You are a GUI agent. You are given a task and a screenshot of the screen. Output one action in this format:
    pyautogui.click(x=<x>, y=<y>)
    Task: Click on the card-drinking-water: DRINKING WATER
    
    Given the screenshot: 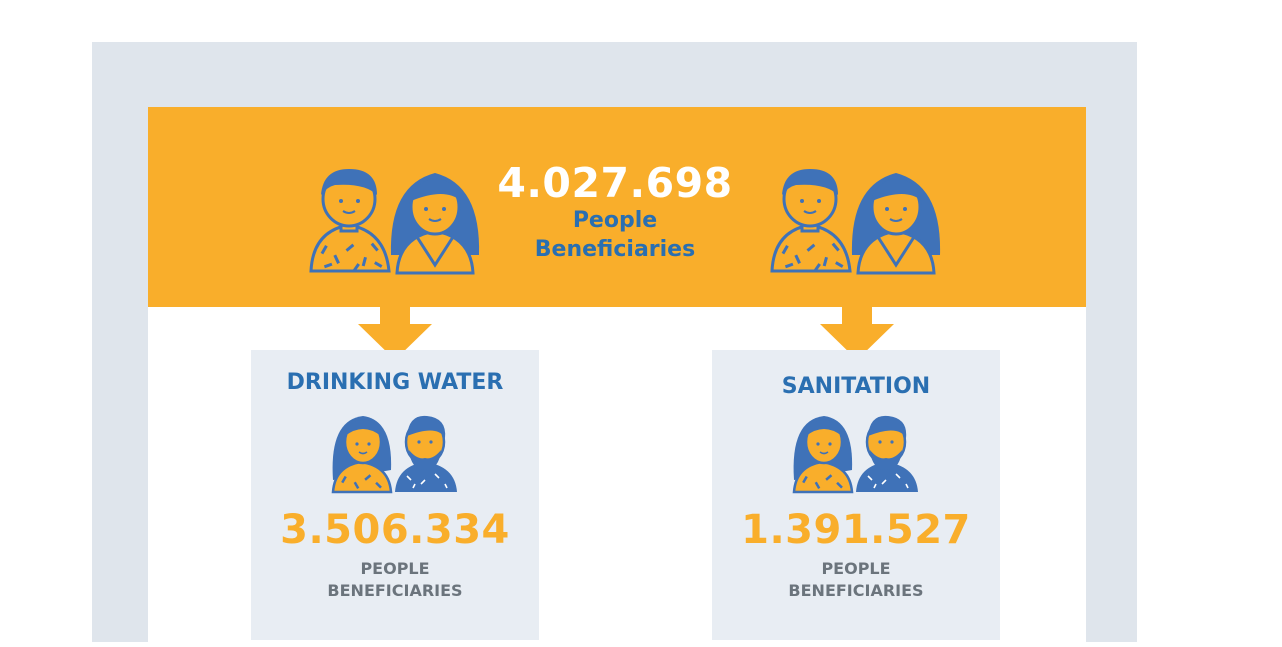 What is the action you would take?
    pyautogui.click(x=395, y=495)
    